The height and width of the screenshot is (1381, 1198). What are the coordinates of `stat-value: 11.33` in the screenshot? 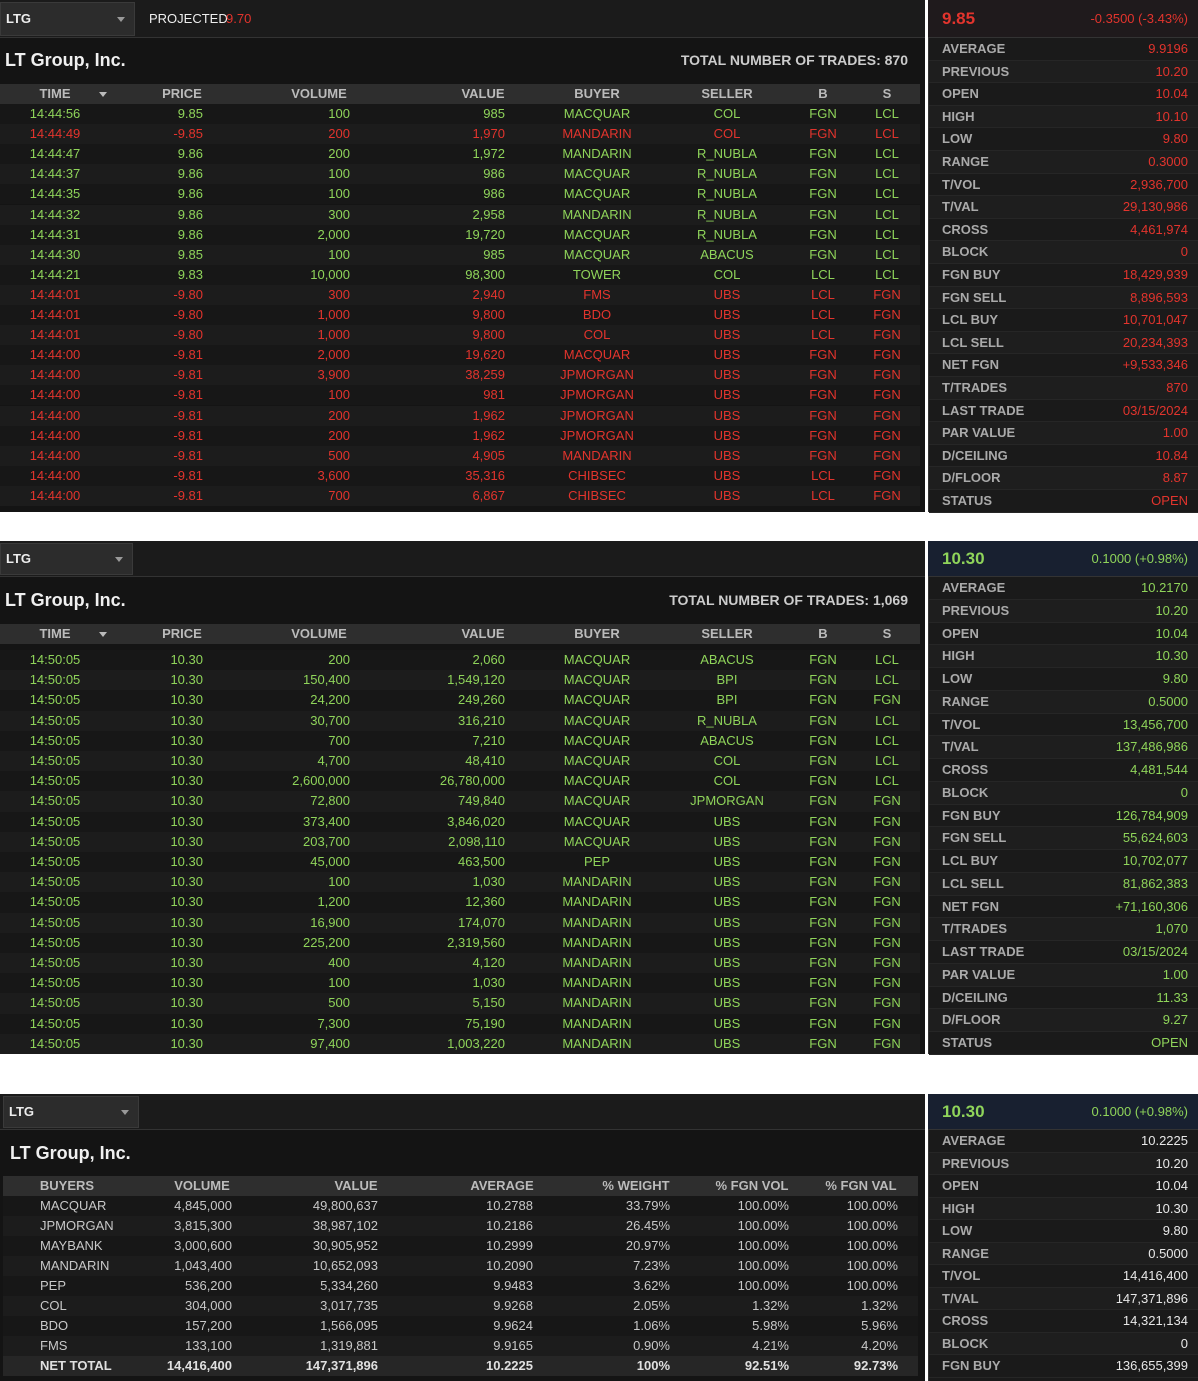 It's located at (1172, 997).